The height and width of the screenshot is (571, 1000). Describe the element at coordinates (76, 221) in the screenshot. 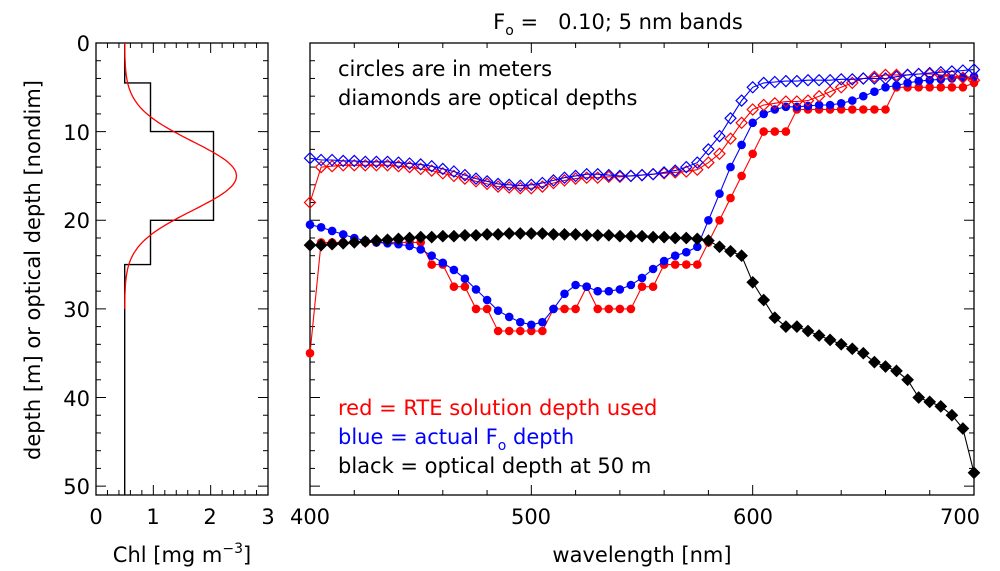

I see `y-tick-20: 20` at that location.